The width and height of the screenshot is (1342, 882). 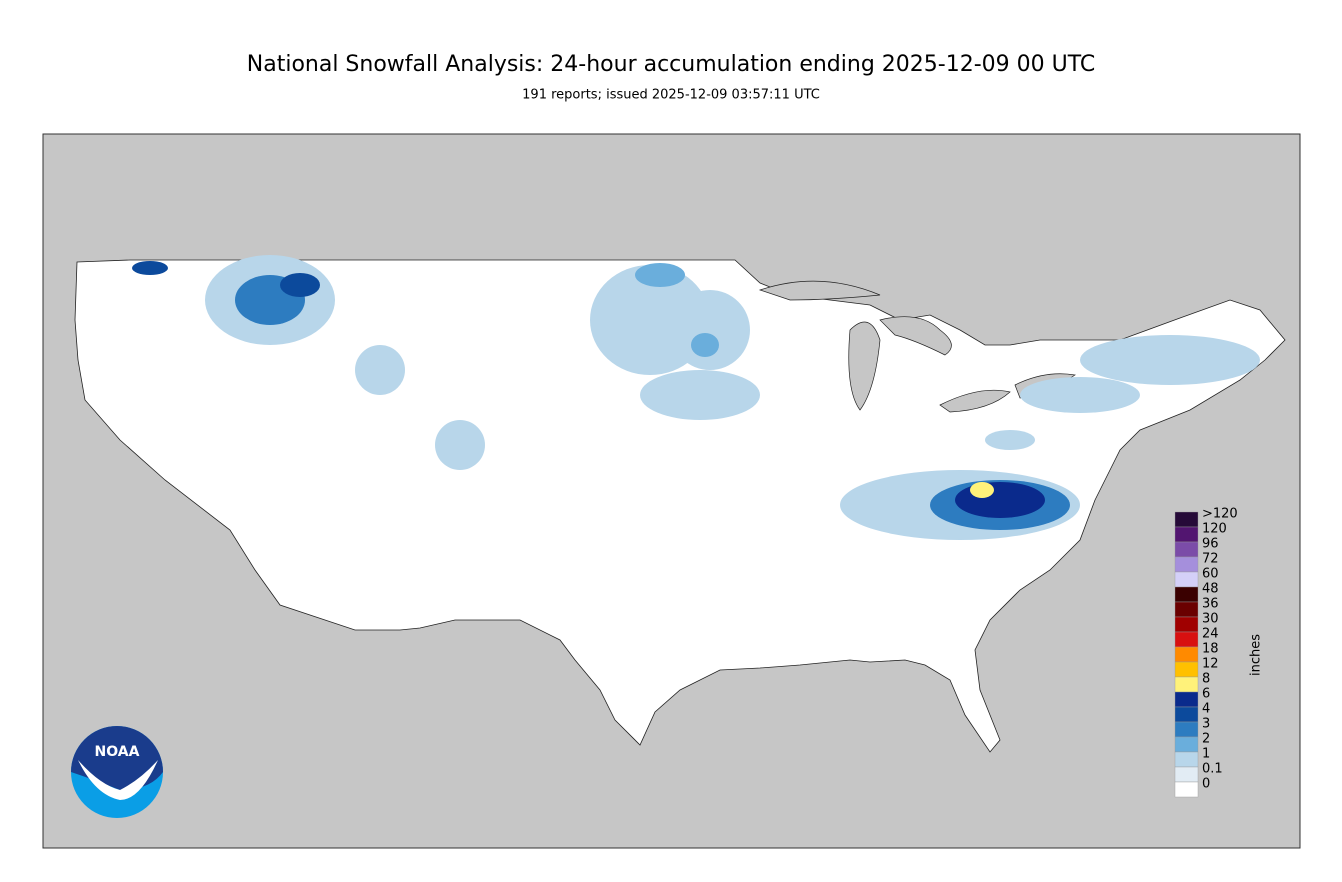 What do you see at coordinates (1220, 514) in the screenshot?
I see `colorbar-label: >120` at bounding box center [1220, 514].